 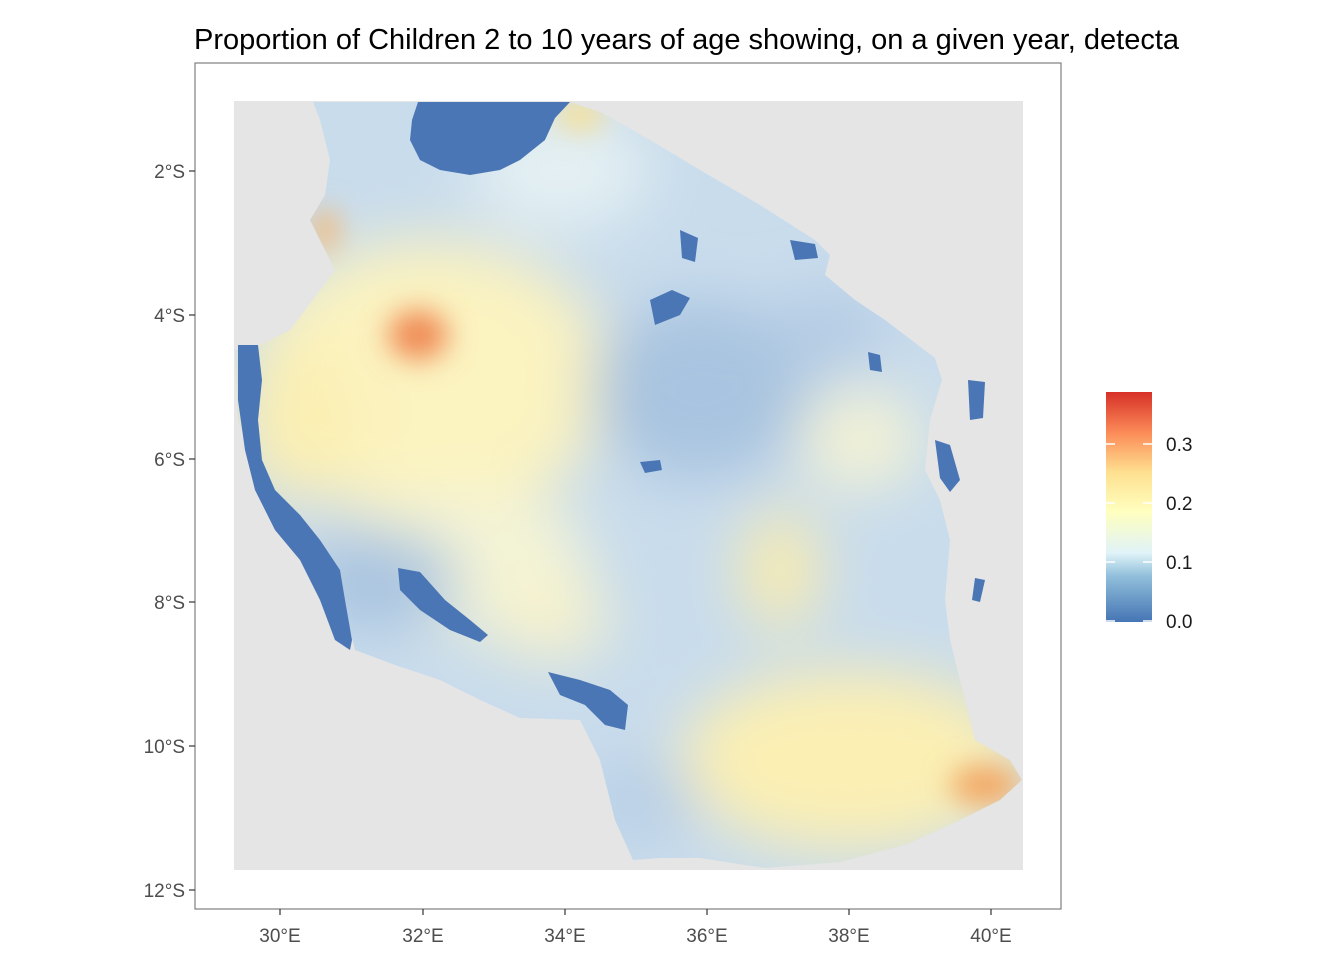 What do you see at coordinates (279, 936) in the screenshot?
I see `x-tick-label: 30°E` at bounding box center [279, 936].